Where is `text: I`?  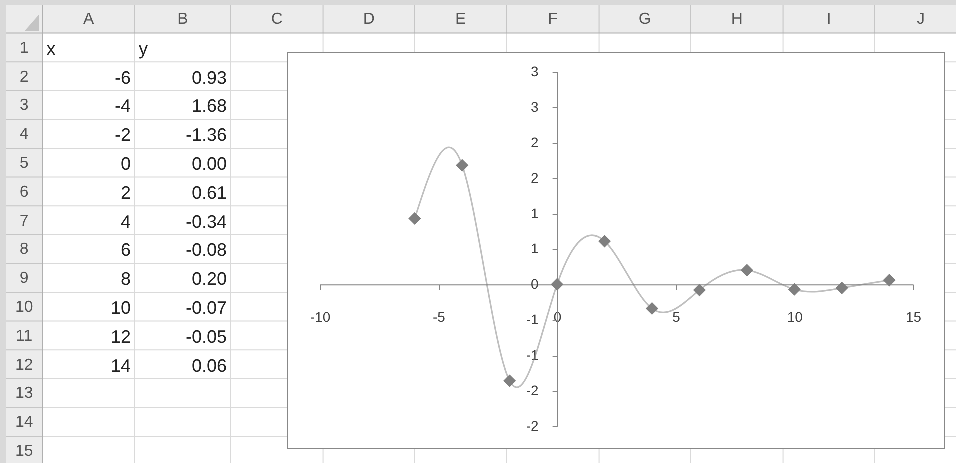
text: I is located at coordinates (829, 19).